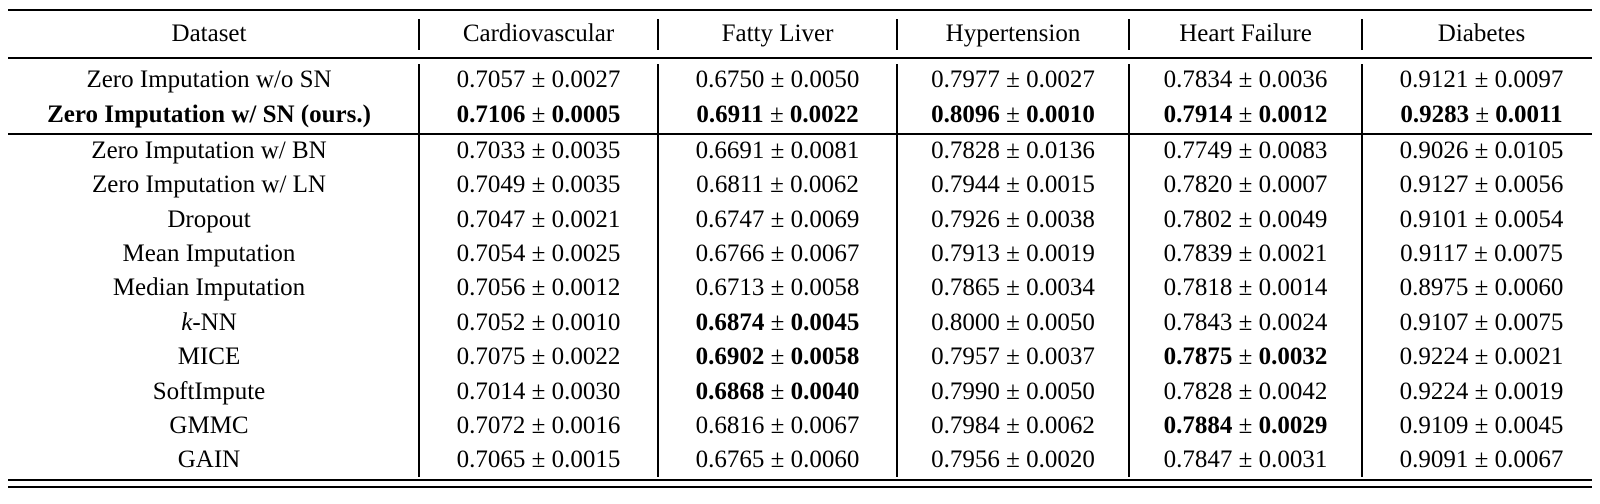  What do you see at coordinates (538, 184) in the screenshot?
I see `metric-cell: 0.7049 ± 0.0035` at bounding box center [538, 184].